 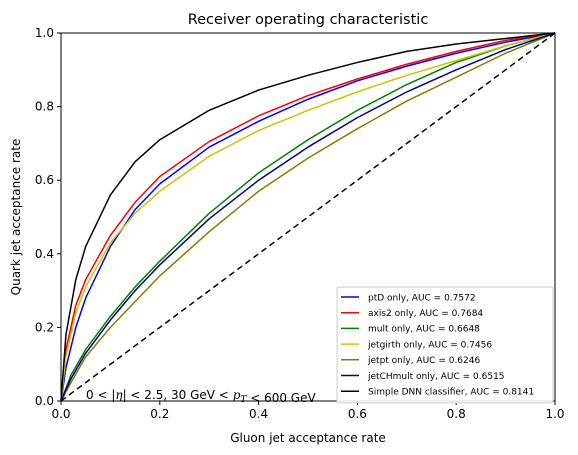 I want to click on legend-entry-label: Simple DNN classifier, AUC = 0.8141, so click(x=451, y=393).